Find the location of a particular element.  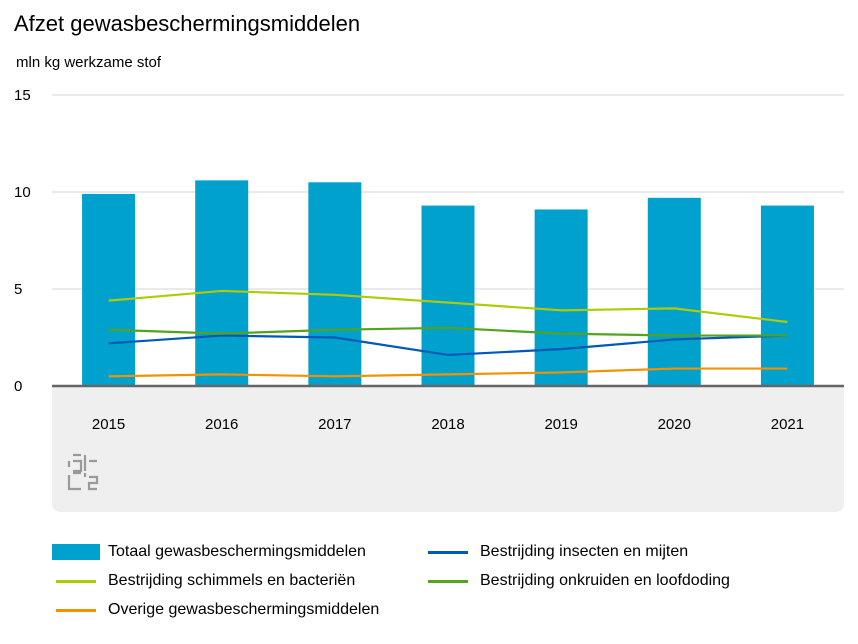

y-tick-labels: 0 5 10 15 is located at coordinates (22, 241).